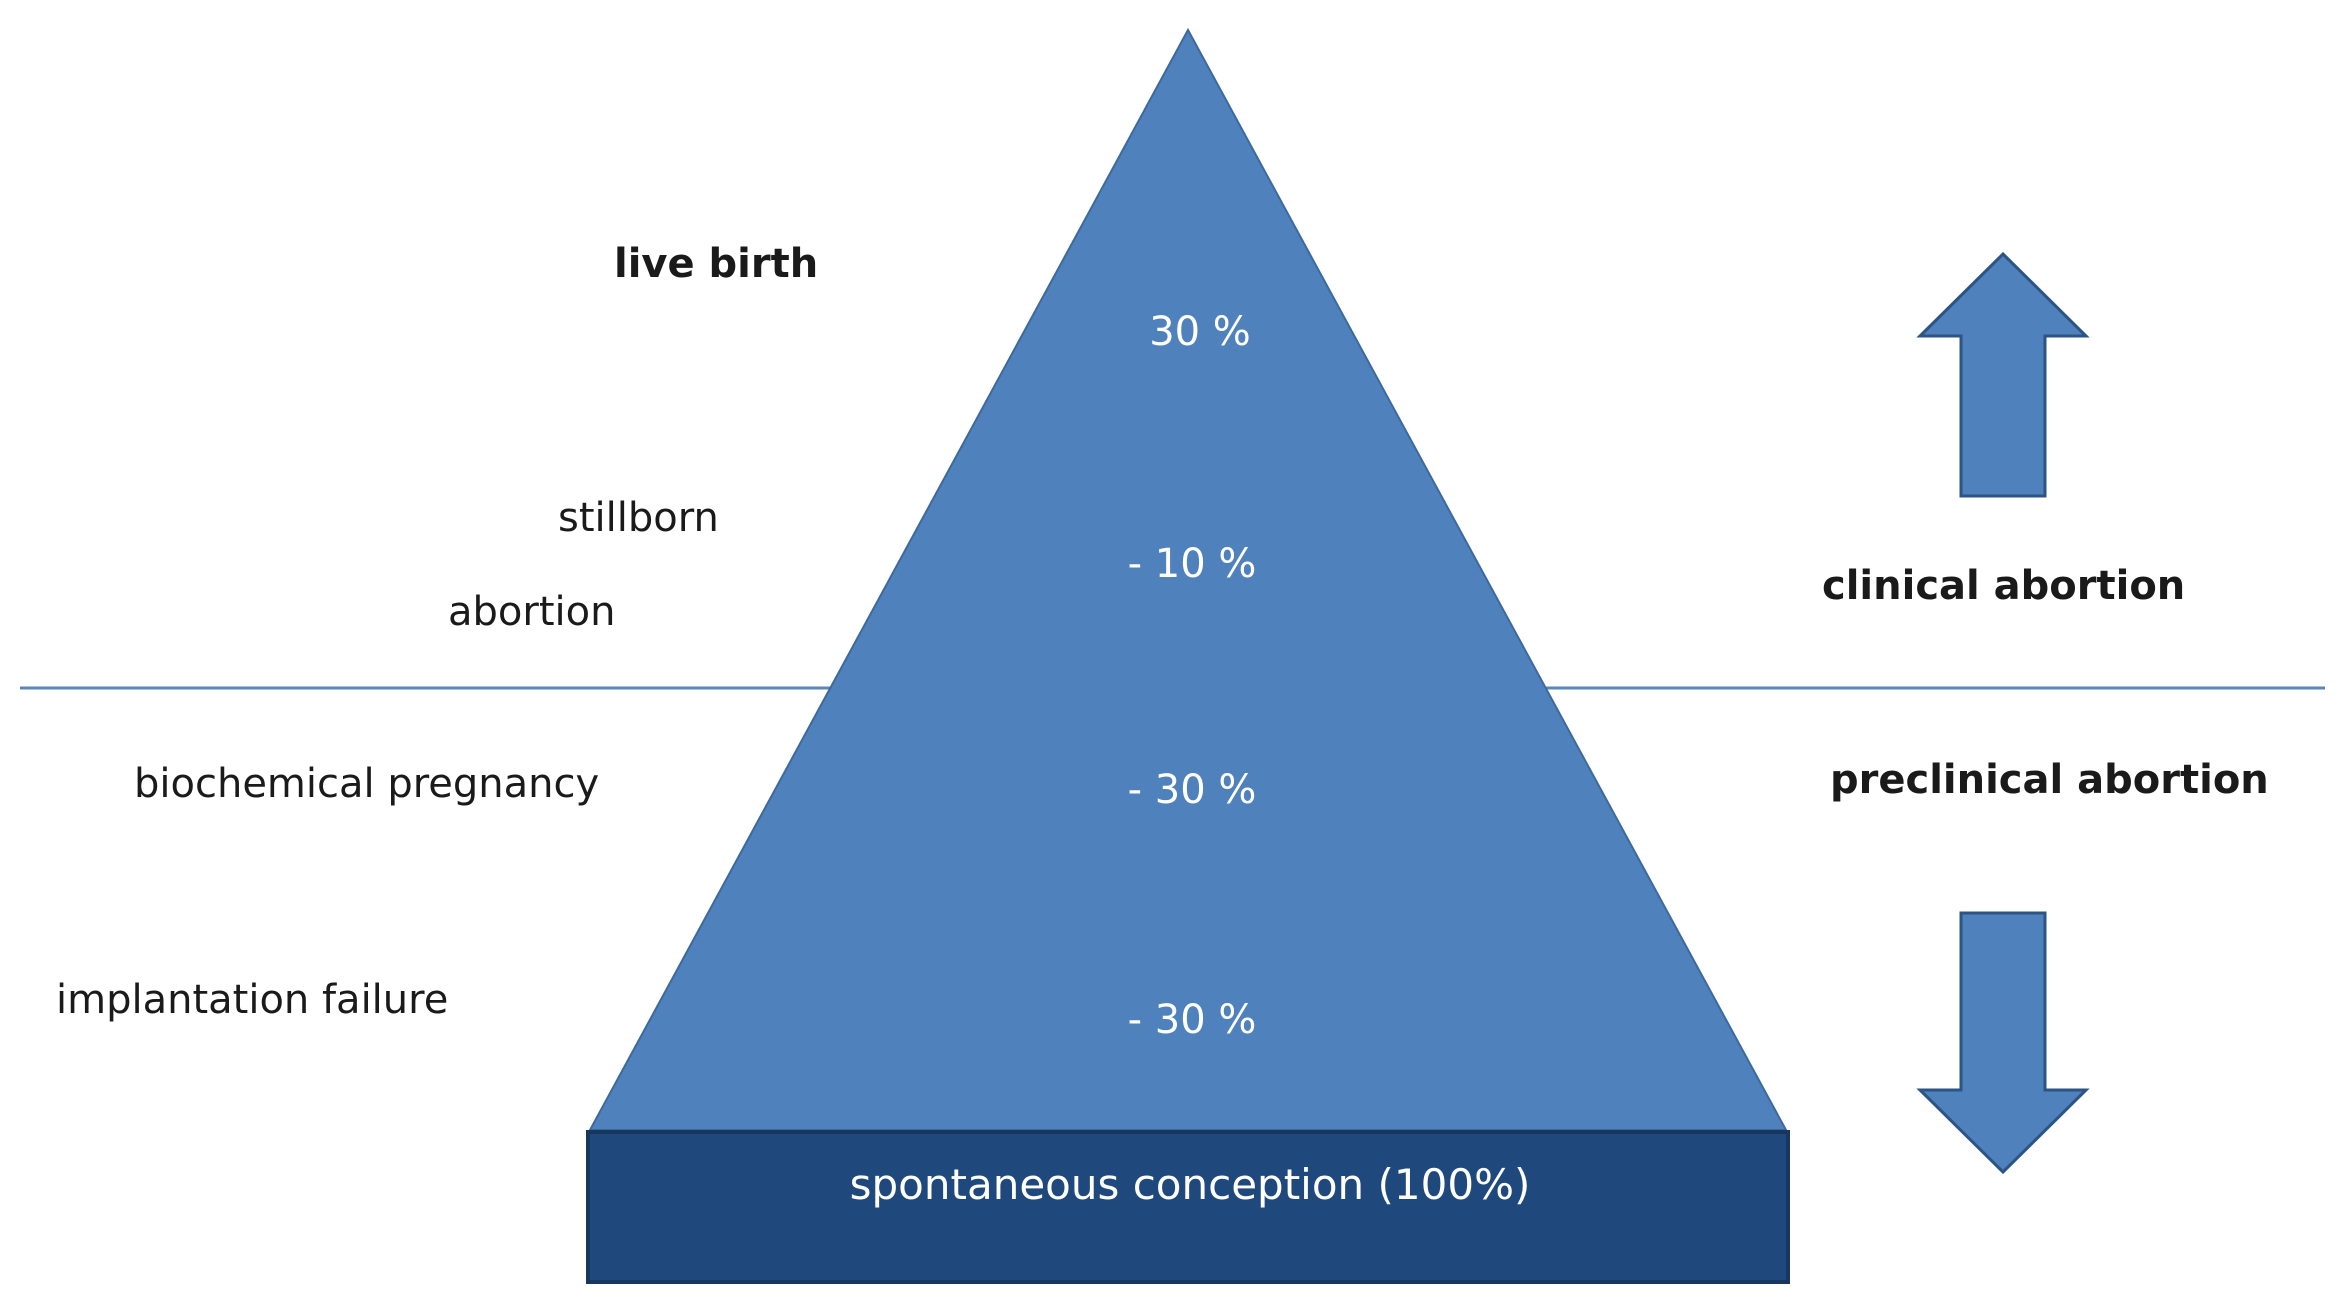 This screenshot has width=2341, height=1314. I want to click on biochemical-pregnancy-label: biochemical pregnancy, so click(367, 784).